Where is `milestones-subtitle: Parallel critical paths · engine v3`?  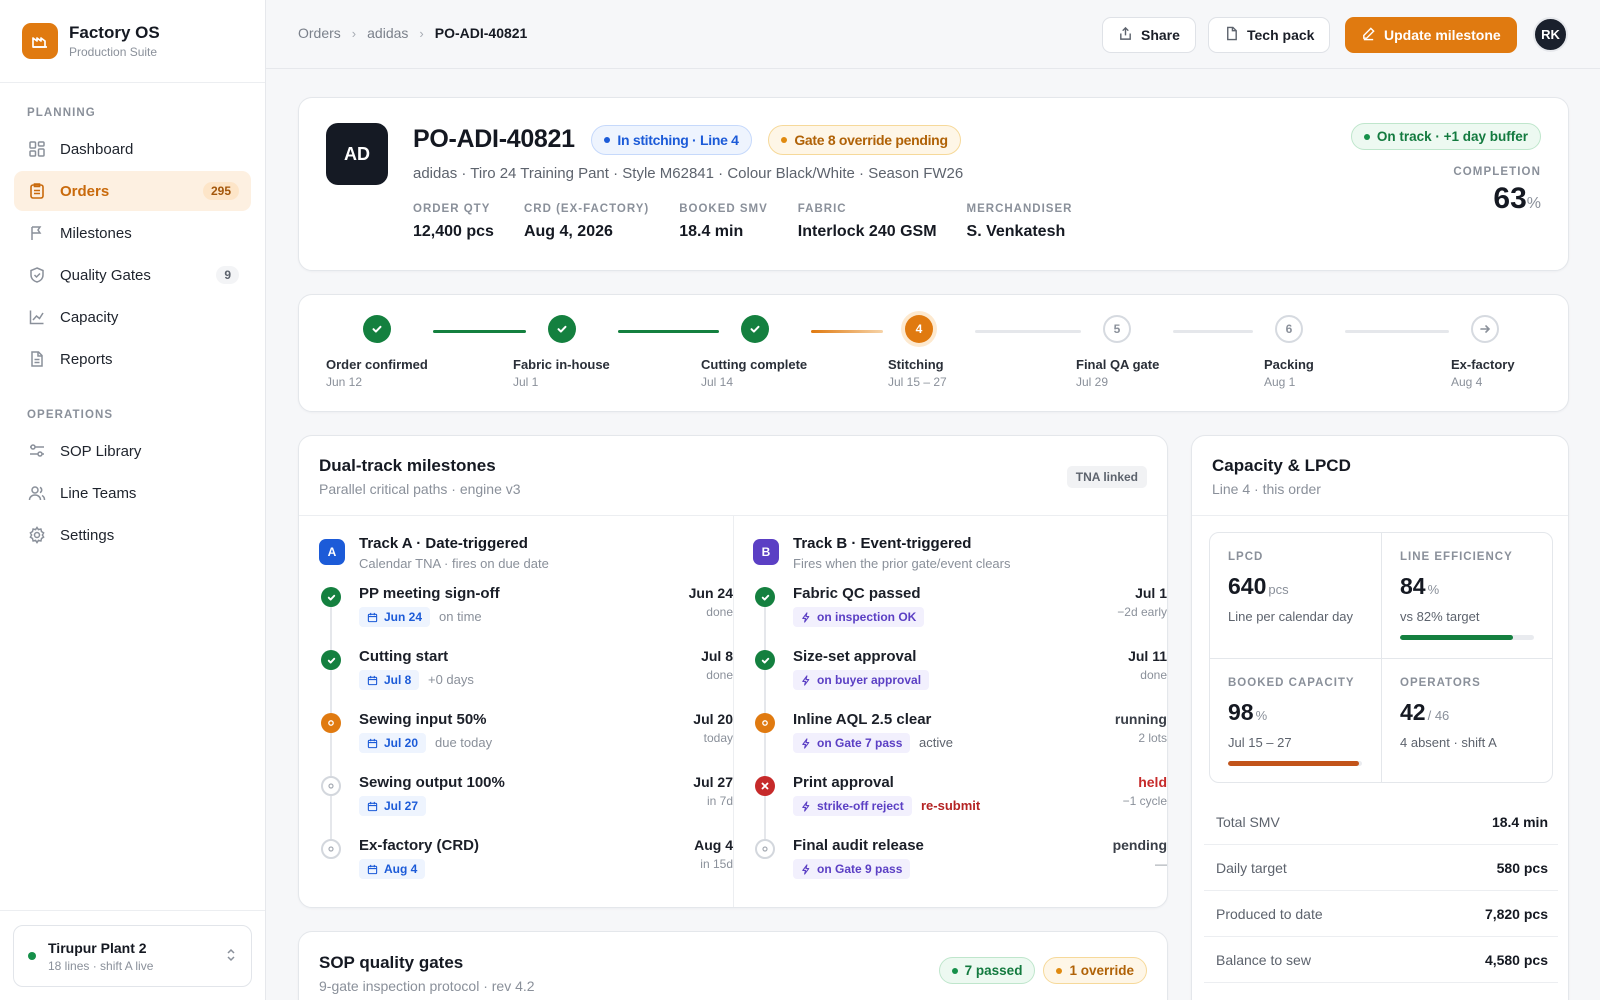 milestones-subtitle: Parallel critical paths · engine v3 is located at coordinates (420, 489).